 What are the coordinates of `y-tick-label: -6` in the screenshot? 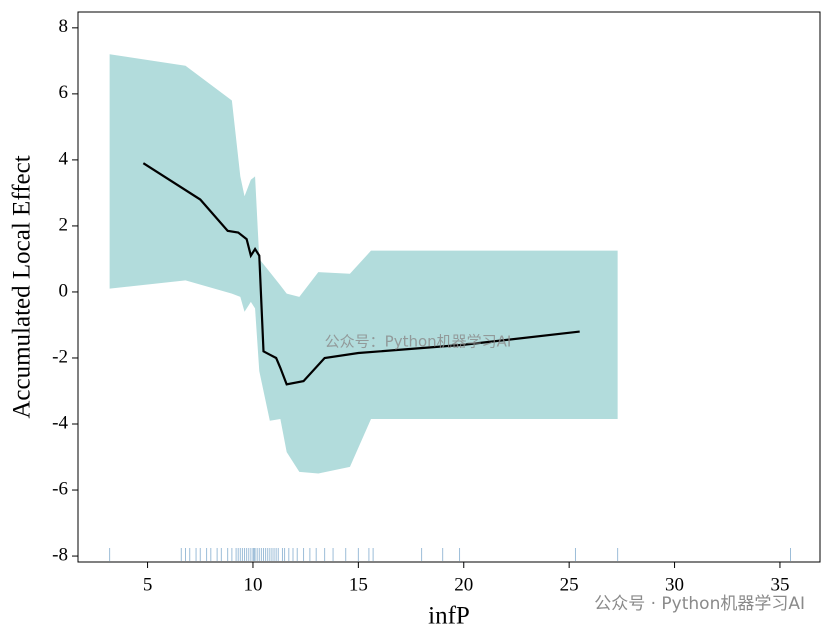 It's located at (60, 488).